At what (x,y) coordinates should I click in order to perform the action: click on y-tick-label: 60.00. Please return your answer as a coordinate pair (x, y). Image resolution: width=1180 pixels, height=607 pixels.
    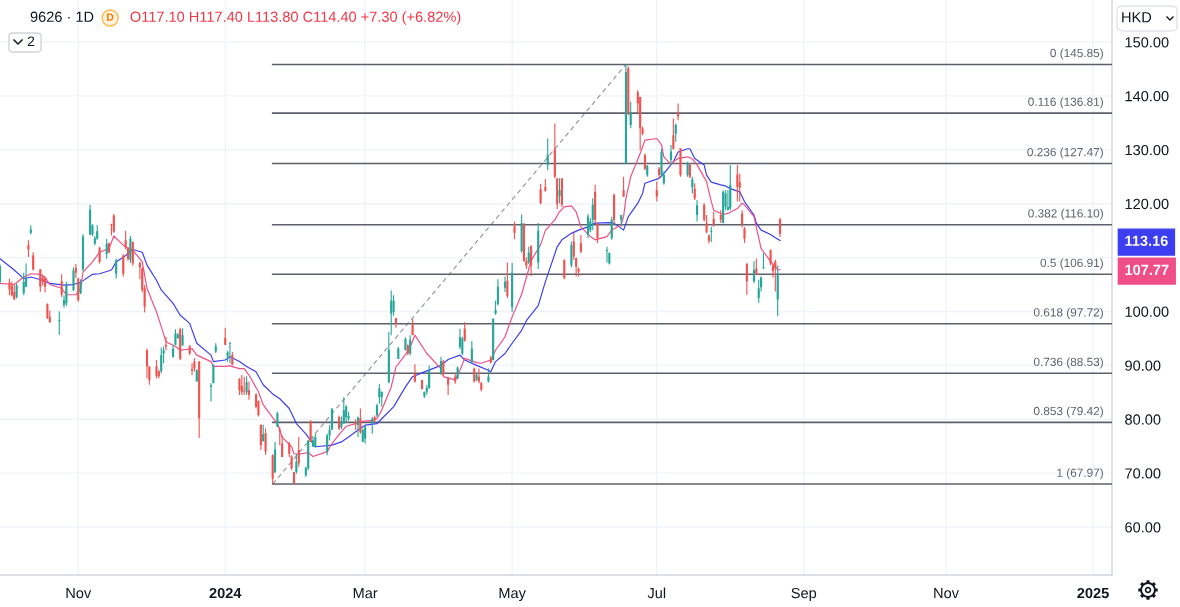
    Looking at the image, I should click on (1143, 527).